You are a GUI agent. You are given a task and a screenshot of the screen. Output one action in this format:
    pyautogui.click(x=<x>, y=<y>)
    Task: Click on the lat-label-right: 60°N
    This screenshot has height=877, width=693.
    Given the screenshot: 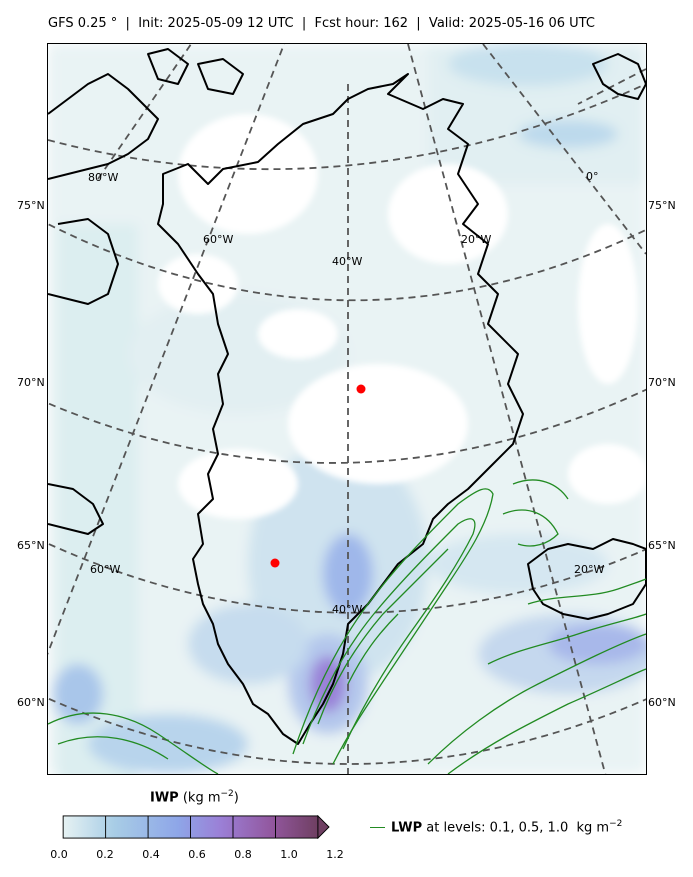 What is the action you would take?
    pyautogui.click(x=662, y=702)
    